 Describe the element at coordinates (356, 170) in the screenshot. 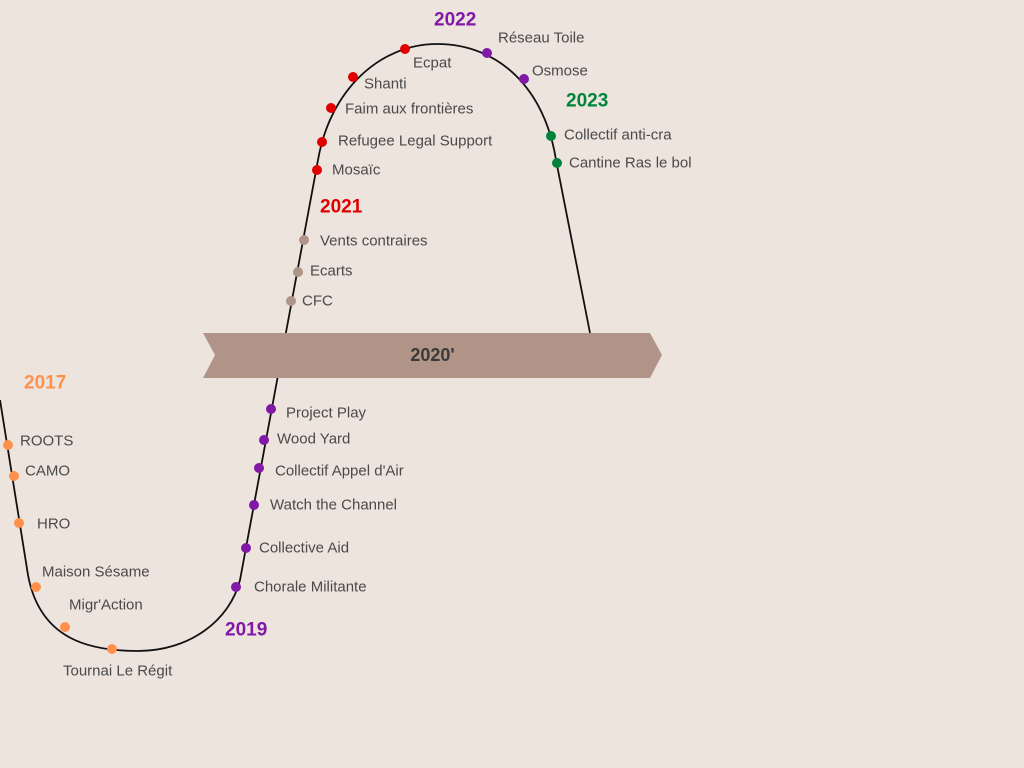

I see `timeline-item-label: Mosaïc` at that location.